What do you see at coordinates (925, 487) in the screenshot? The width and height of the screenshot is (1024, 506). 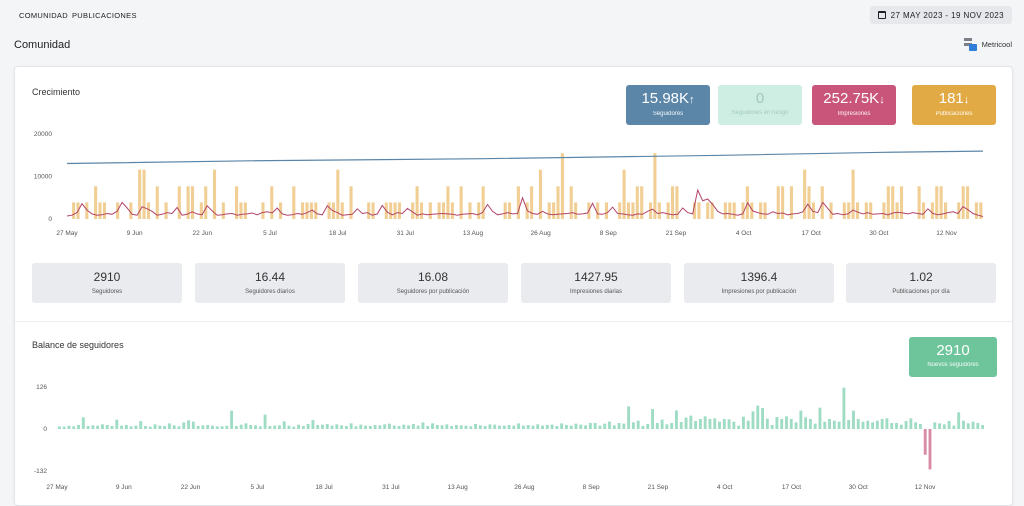 I see `balance-x-tick: 12 Nov` at bounding box center [925, 487].